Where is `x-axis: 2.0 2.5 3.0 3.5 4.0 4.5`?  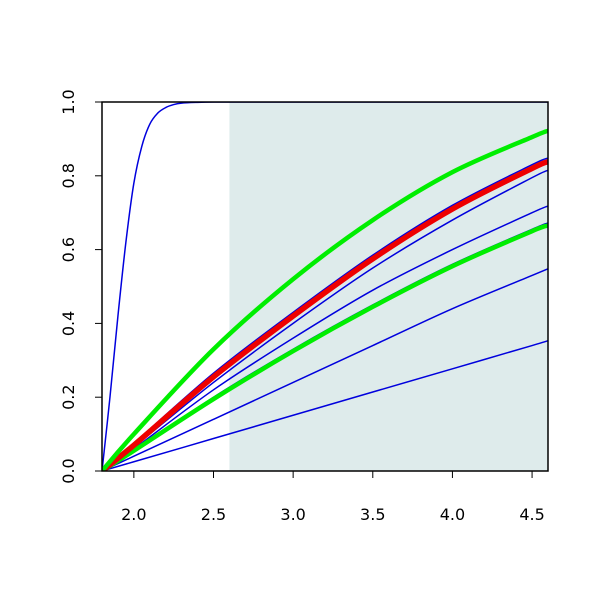 x-axis: 2.0 2.5 3.0 3.5 4.0 4.5 is located at coordinates (333, 497).